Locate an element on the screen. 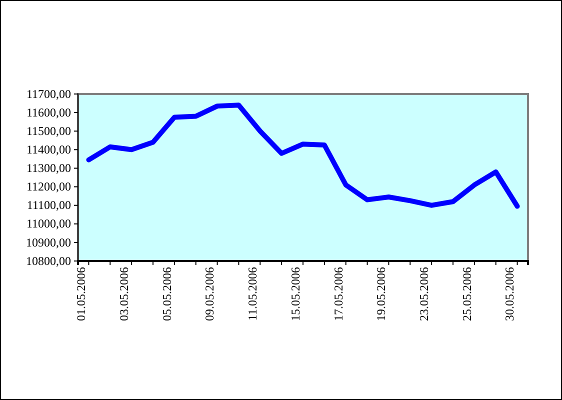  x-tick-label: 17.05.2006 is located at coordinates (338, 294).